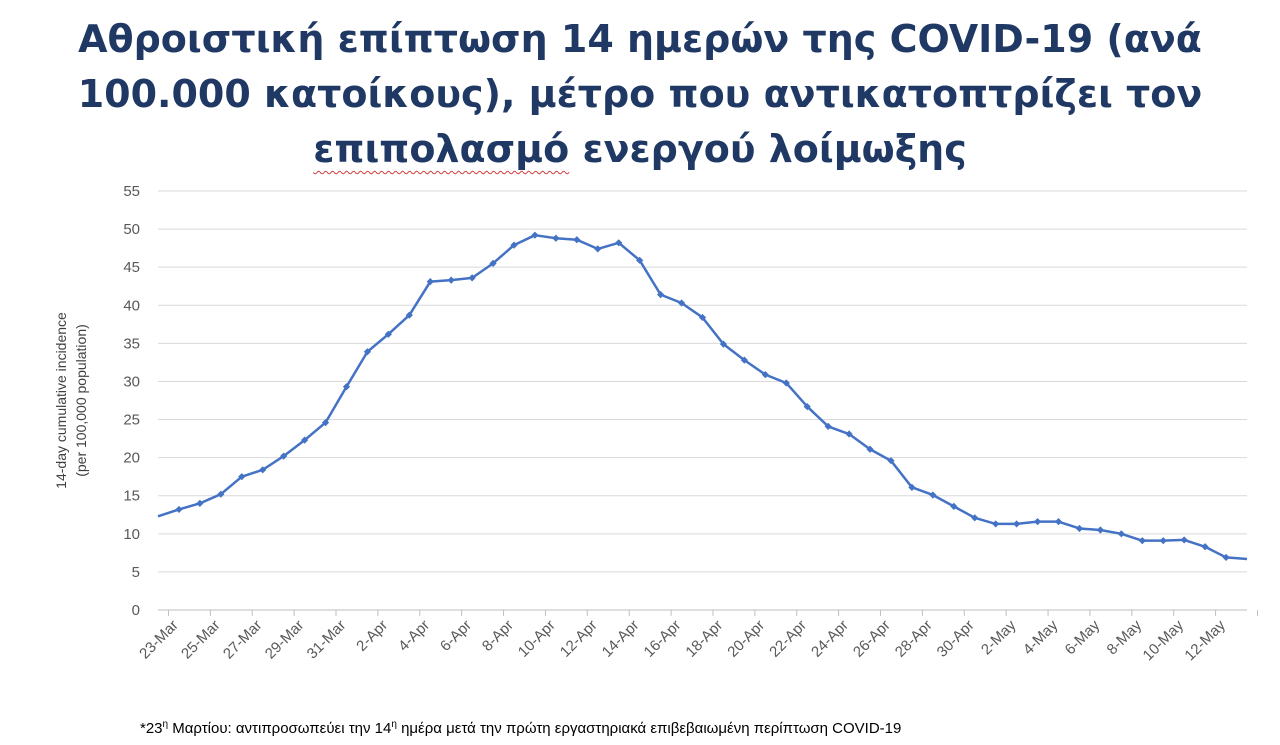  Describe the element at coordinates (663, 639) in the screenshot. I see `x-tick-label: 16-Apr` at that location.